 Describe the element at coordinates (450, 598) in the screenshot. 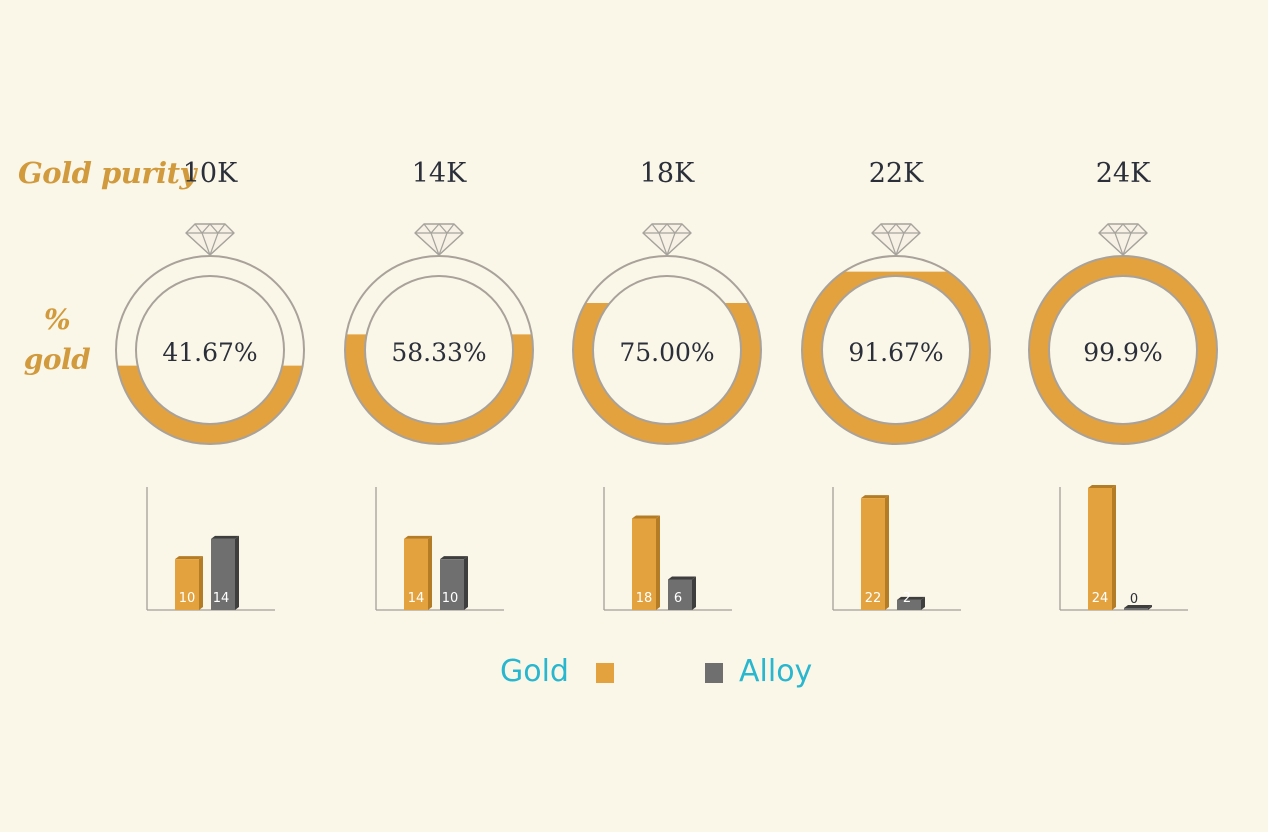

I see `alloy-bar-label: 10` at that location.